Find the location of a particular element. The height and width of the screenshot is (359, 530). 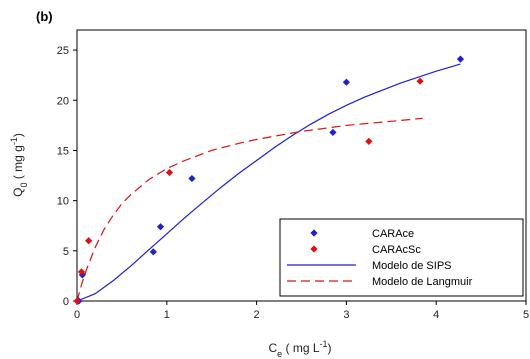

x-tick-label: 2 is located at coordinates (257, 315).